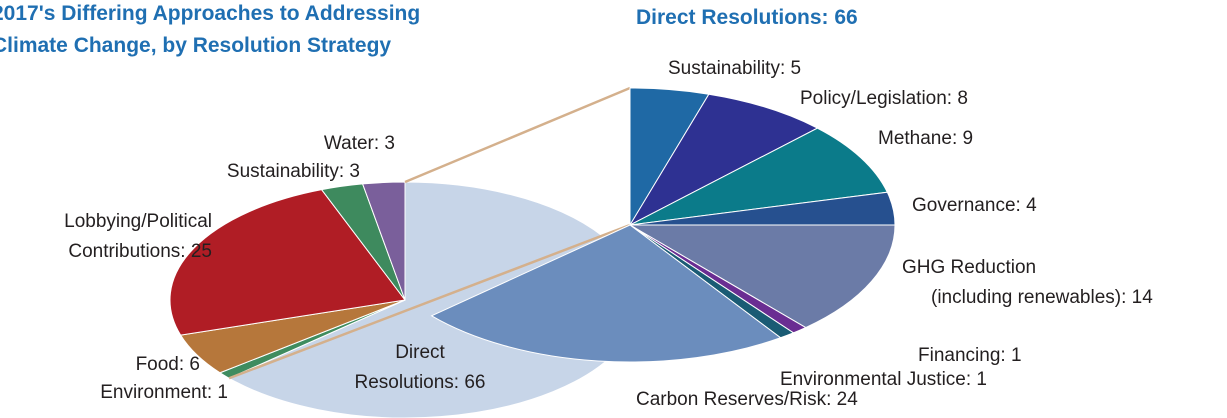  I want to click on data-label: GHG Reduction, so click(969, 267).